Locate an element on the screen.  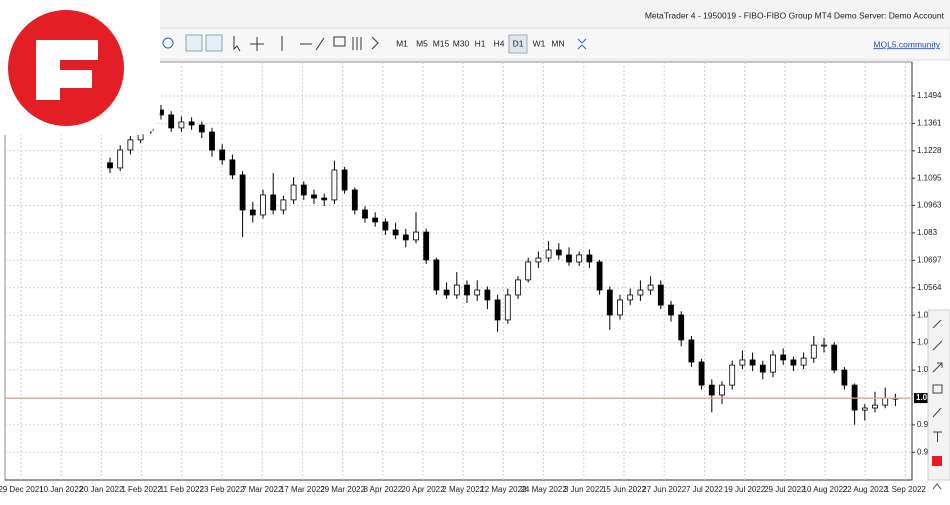
y-tick-label: 1.1494 is located at coordinates (929, 95).